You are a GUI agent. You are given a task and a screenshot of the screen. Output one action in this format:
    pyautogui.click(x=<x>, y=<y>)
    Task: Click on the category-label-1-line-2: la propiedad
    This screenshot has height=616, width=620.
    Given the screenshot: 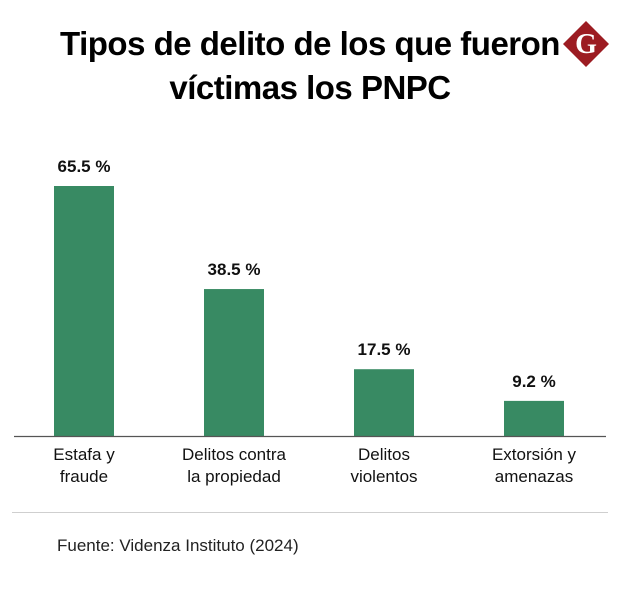 What is the action you would take?
    pyautogui.click(x=234, y=476)
    